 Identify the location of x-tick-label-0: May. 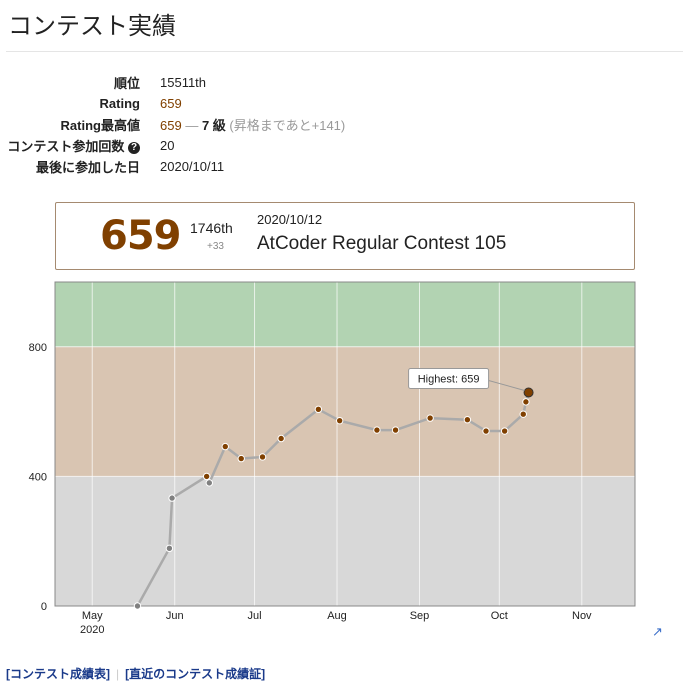
(92, 616).